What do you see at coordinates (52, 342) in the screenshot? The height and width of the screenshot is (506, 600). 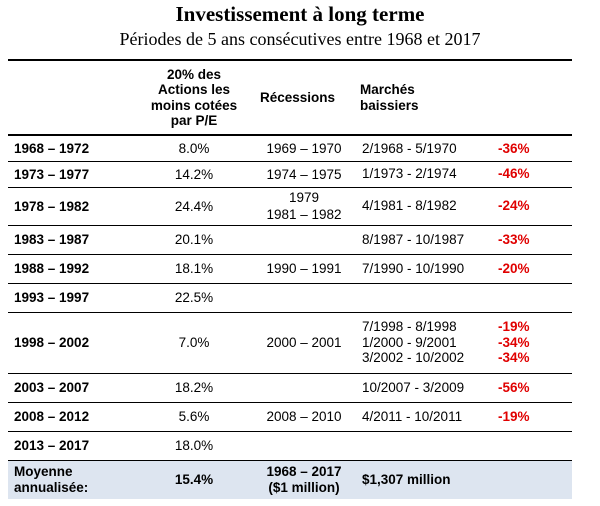 I see `period-cell: 1998 – 2002` at bounding box center [52, 342].